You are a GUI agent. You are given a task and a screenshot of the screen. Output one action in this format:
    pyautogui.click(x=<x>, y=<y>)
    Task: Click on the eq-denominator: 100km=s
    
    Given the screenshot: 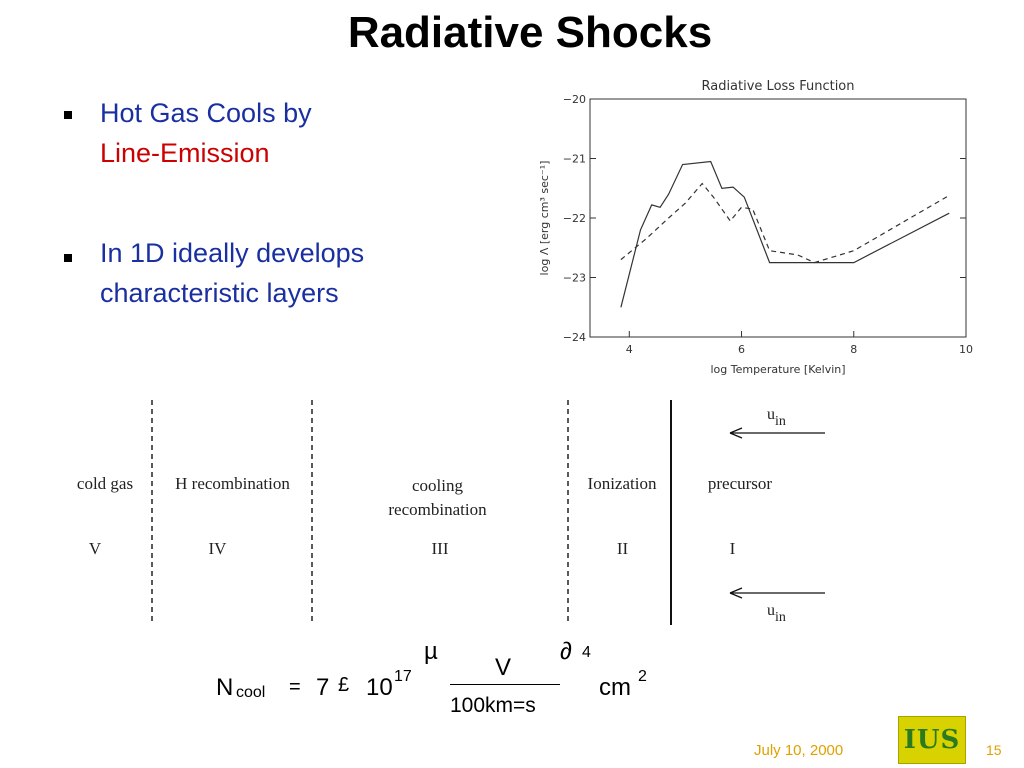 What is the action you would take?
    pyautogui.click(x=493, y=705)
    